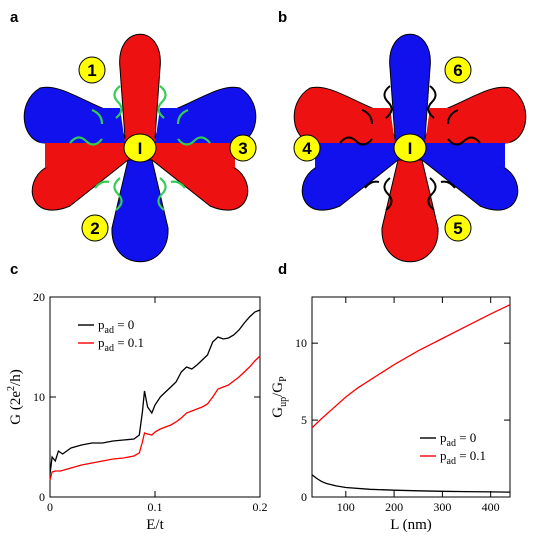 The image size is (540, 540). What do you see at coordinates (282, 17) in the screenshot?
I see `panel-letter-b: b` at bounding box center [282, 17].